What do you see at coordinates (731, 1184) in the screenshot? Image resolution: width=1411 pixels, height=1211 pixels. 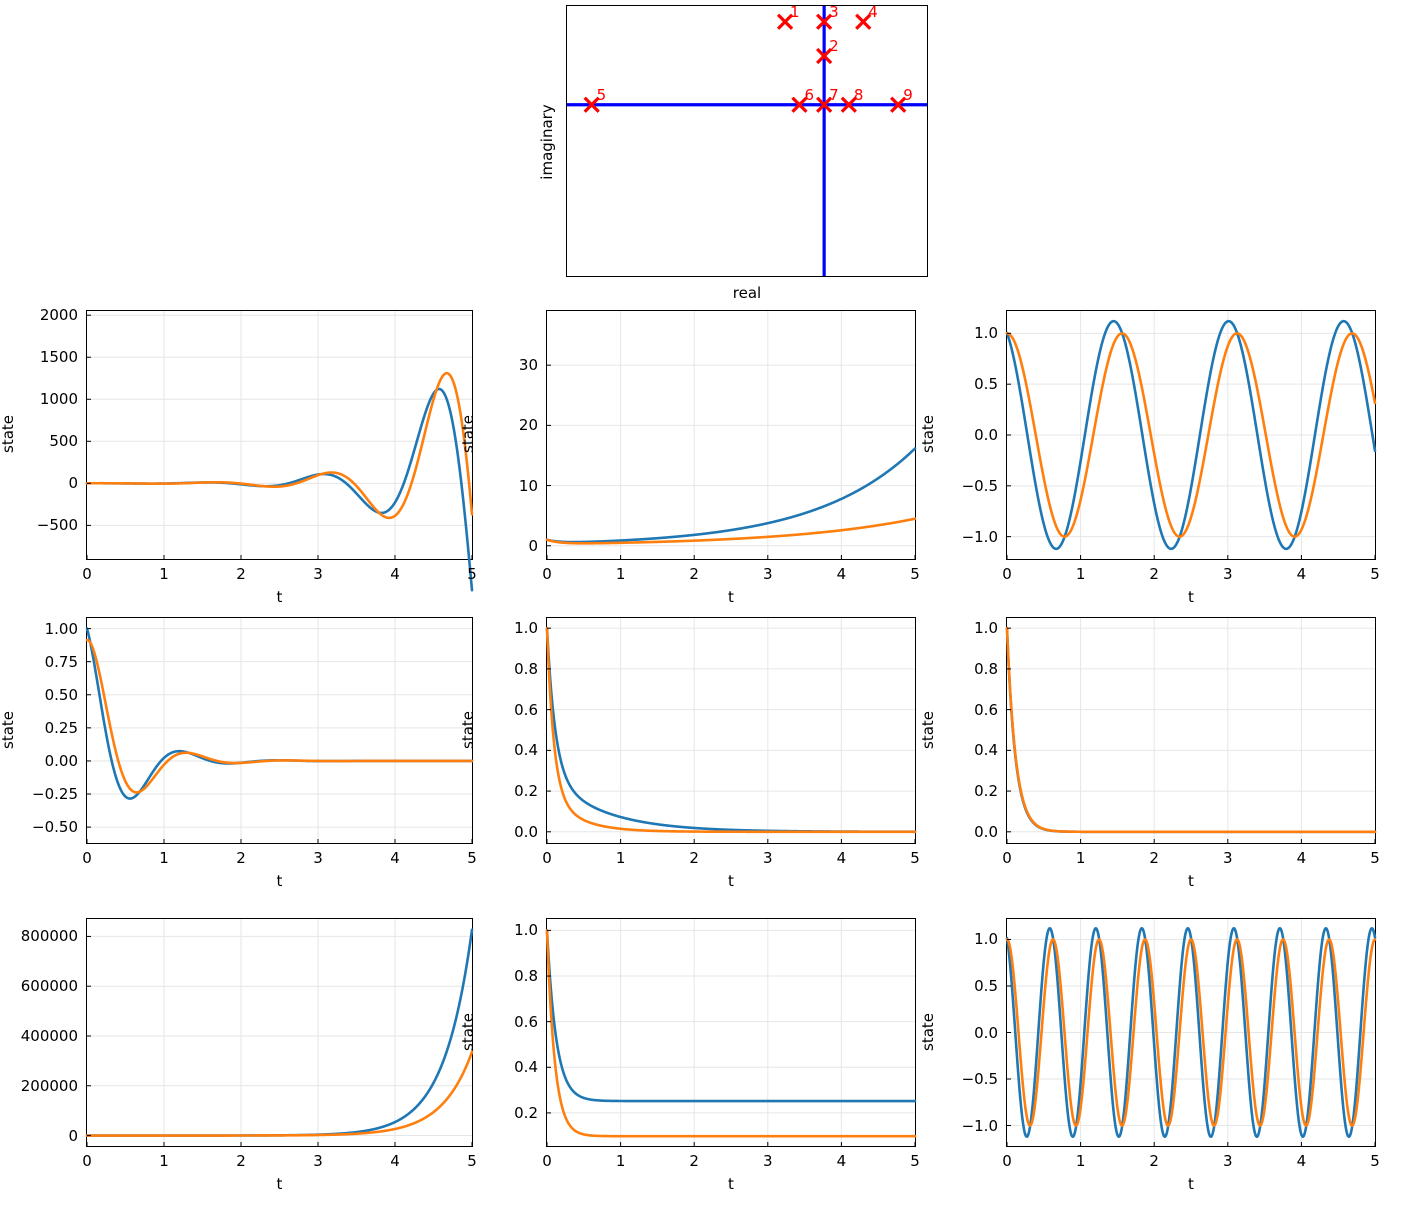 I see `xlabel-response-8: t` at bounding box center [731, 1184].